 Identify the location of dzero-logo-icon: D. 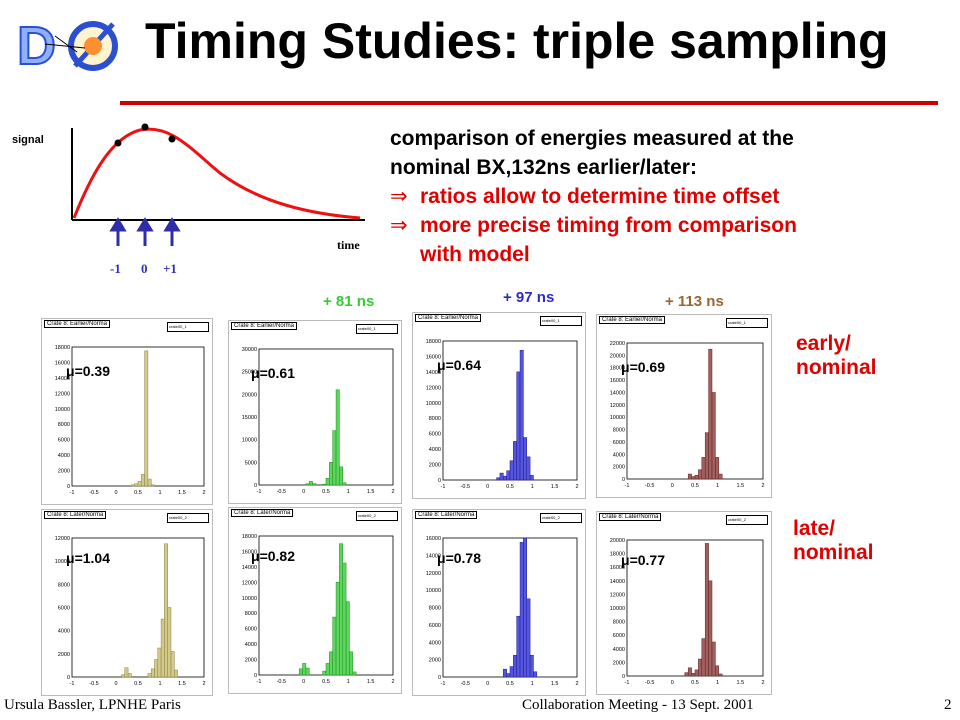
(70, 45).